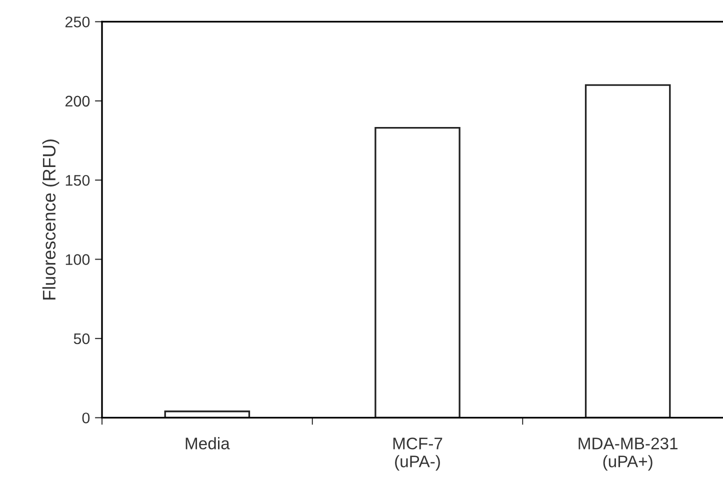  What do you see at coordinates (77, 101) in the screenshot?
I see `y-tick-label: 200` at bounding box center [77, 101].